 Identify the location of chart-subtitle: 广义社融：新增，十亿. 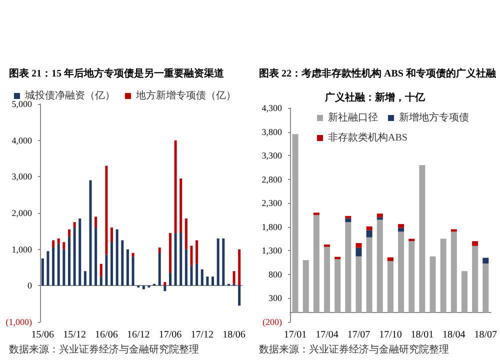
(375, 98).